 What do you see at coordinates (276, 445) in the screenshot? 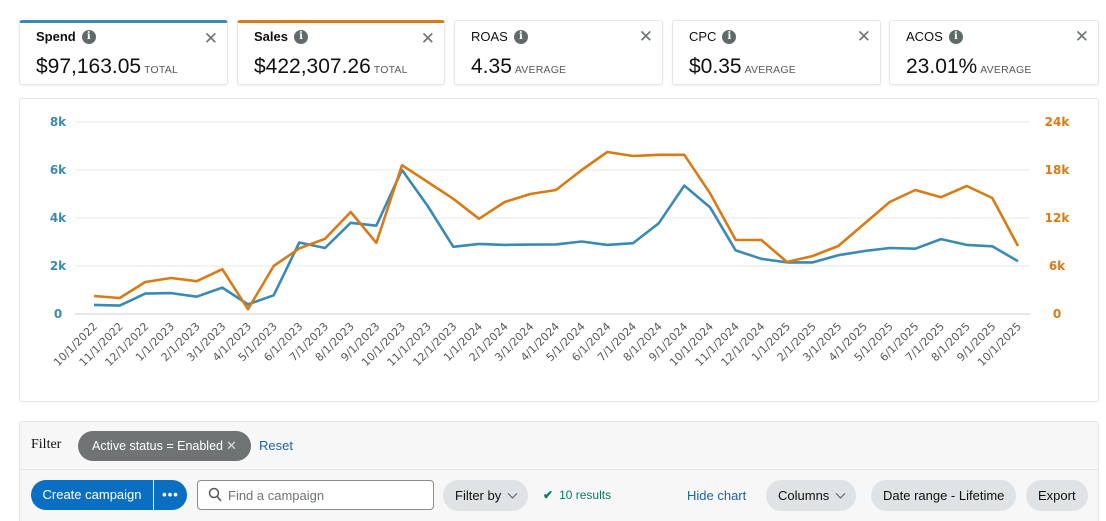
I see `reset-filter-link: Reset` at bounding box center [276, 445].